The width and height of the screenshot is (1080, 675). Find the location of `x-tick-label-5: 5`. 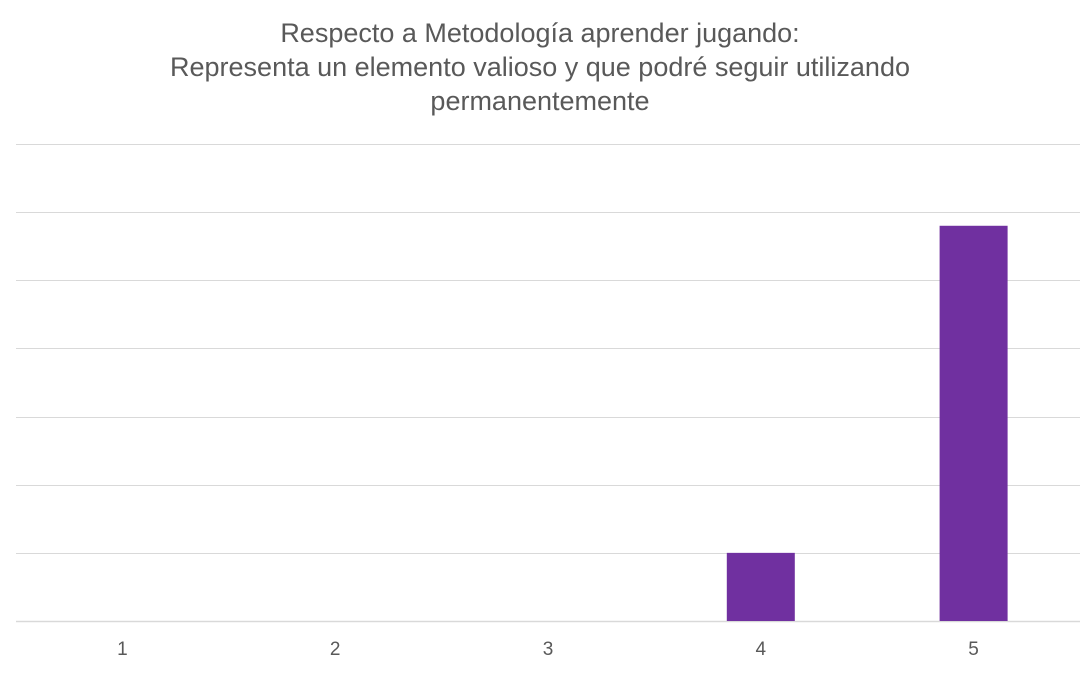

x-tick-label-5: 5 is located at coordinates (973, 649).